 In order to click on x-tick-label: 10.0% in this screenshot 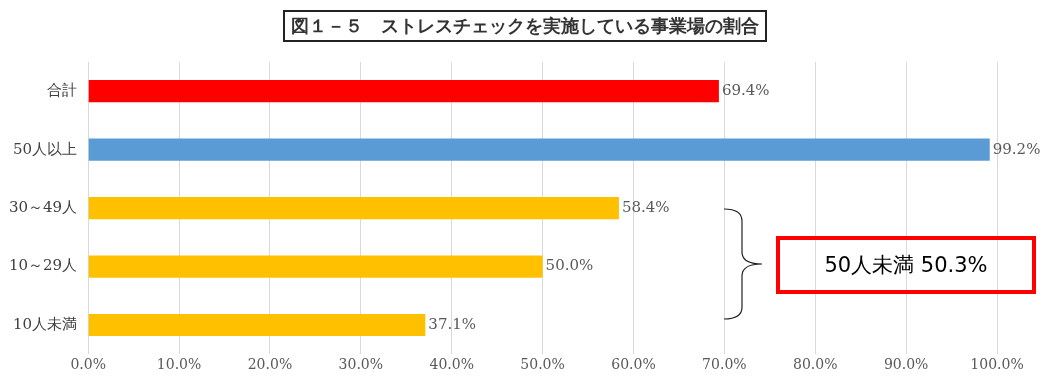, I will do `click(179, 364)`.